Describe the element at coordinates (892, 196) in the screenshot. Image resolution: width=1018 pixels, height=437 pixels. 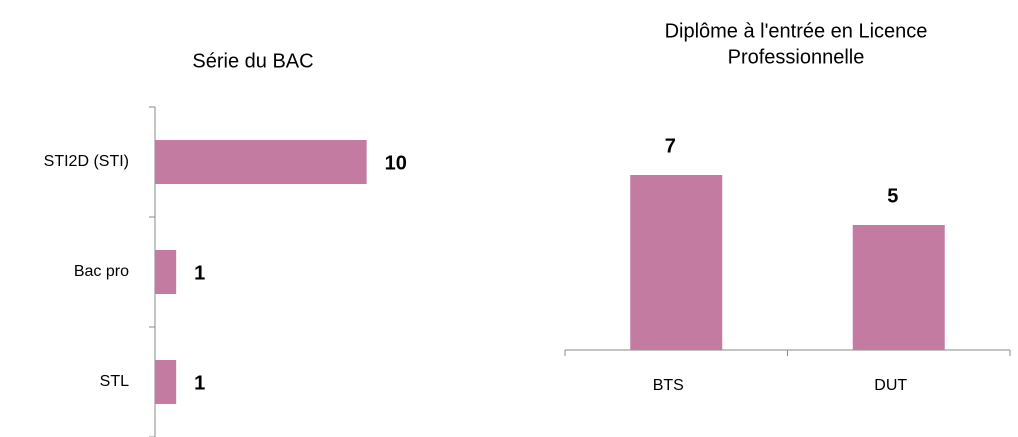
I see `value-label: 5` at that location.